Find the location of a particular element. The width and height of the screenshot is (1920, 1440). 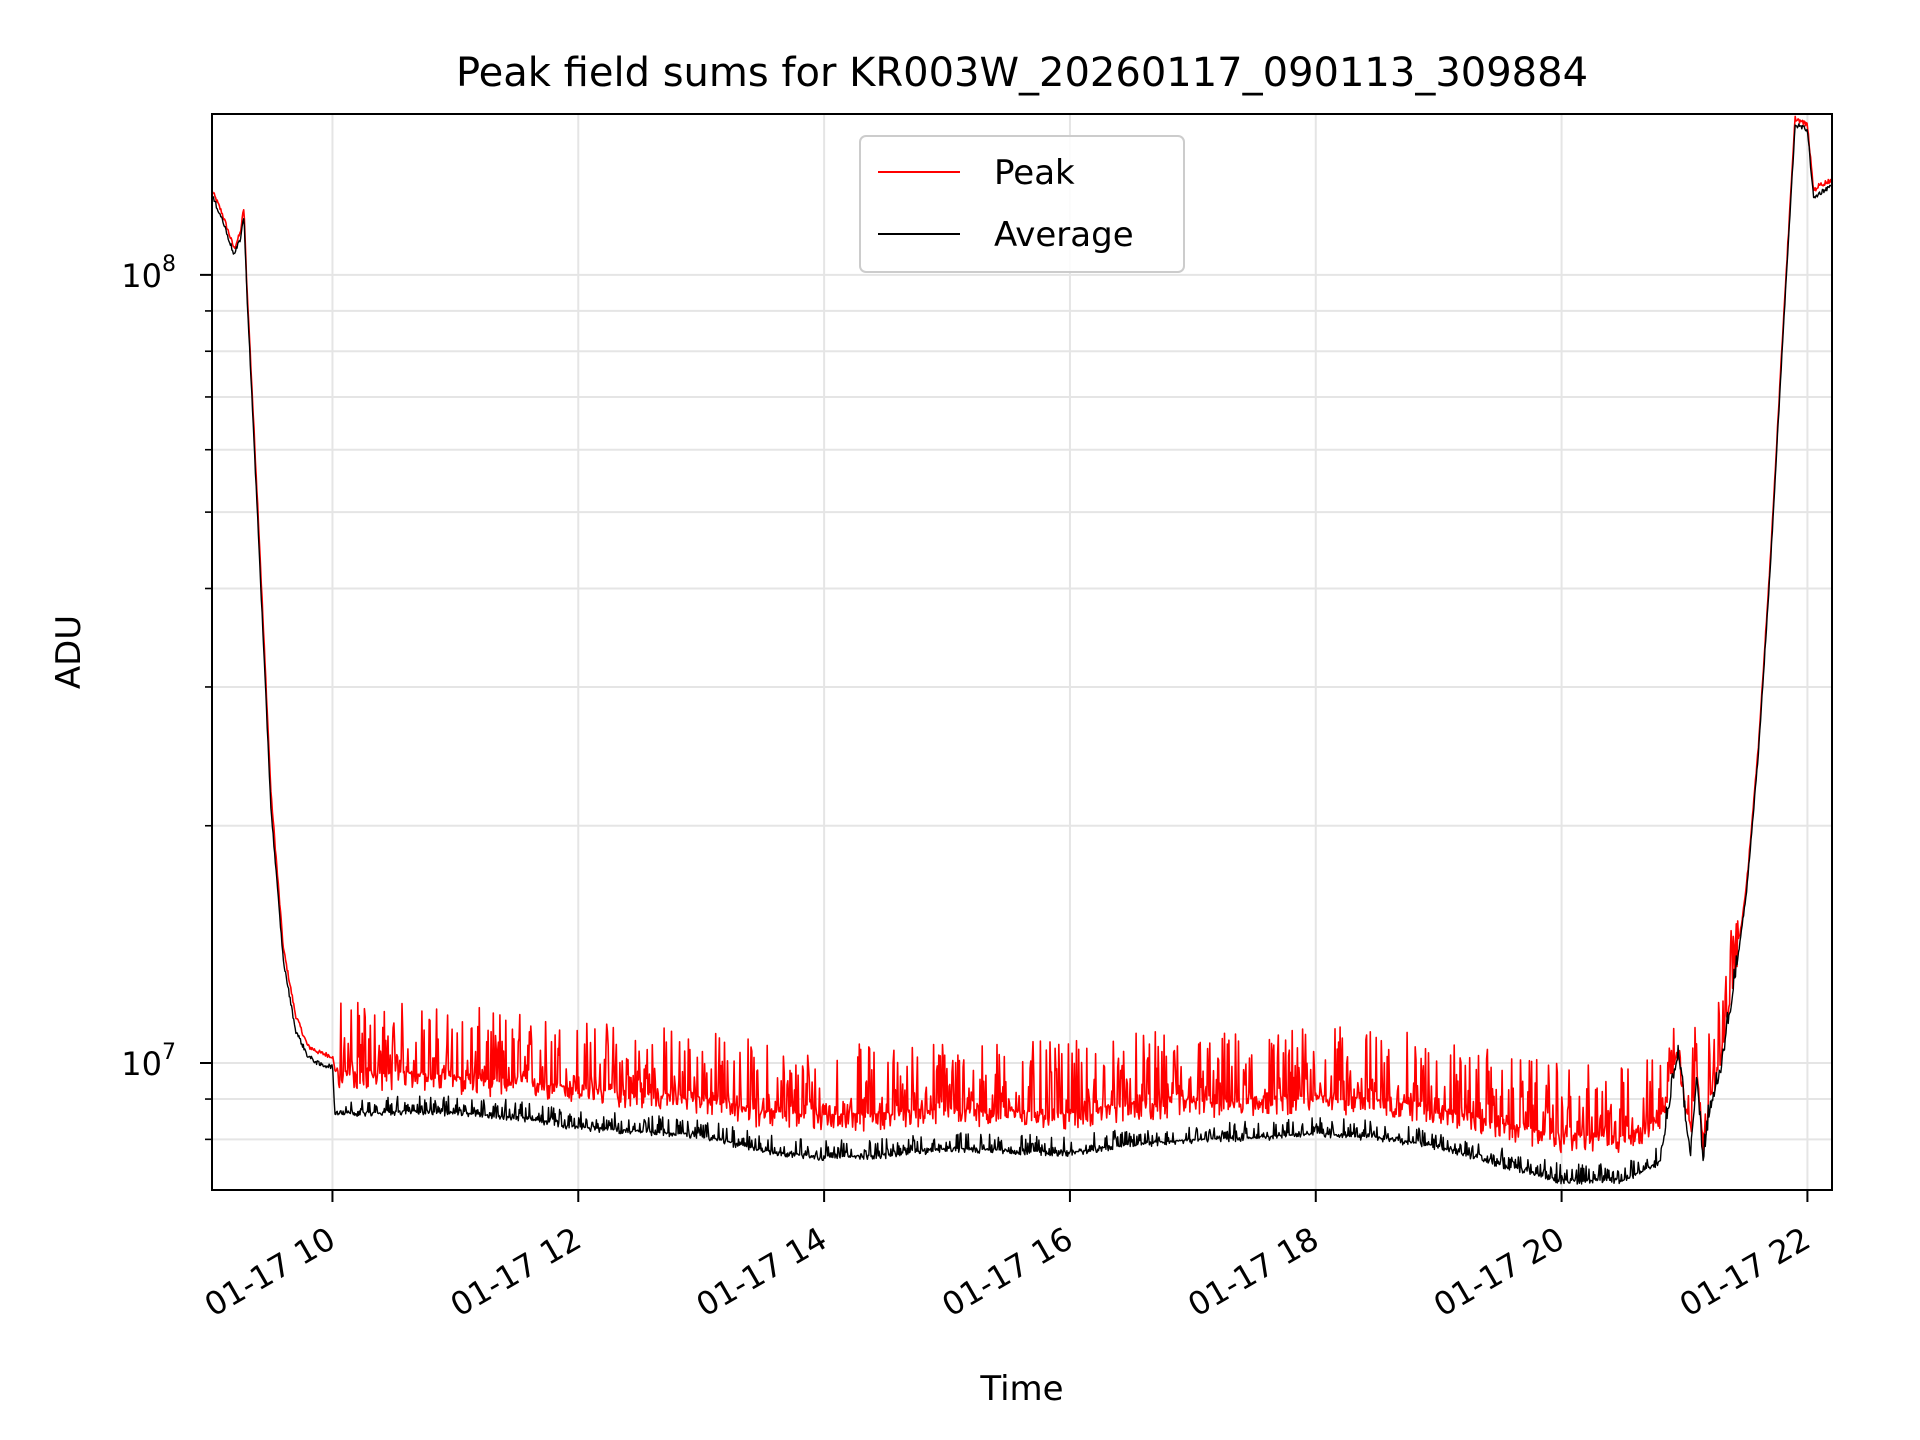

legend-label-peak: Peak is located at coordinates (1034, 173).